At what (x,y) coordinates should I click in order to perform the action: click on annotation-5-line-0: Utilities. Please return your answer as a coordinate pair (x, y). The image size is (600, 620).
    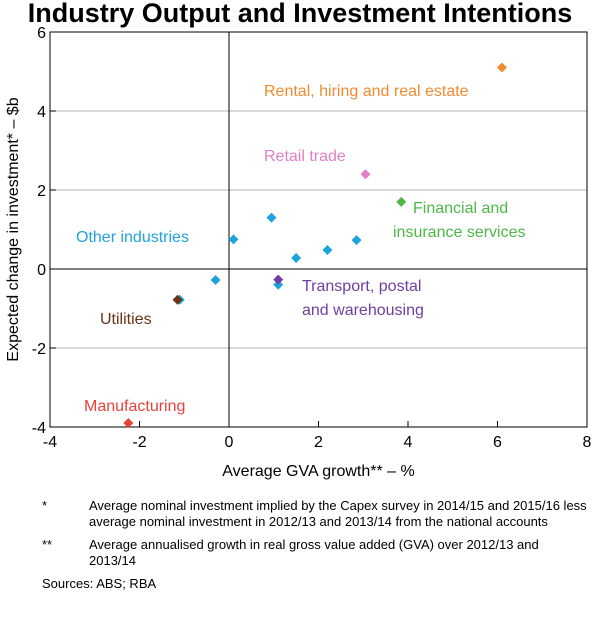
    Looking at the image, I should click on (126, 319).